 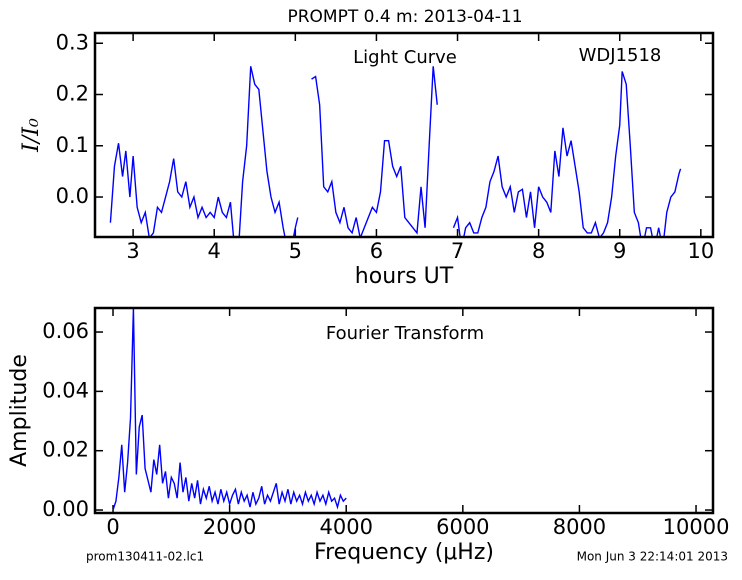 I want to click on x-tick-label: 0, so click(x=112, y=527).